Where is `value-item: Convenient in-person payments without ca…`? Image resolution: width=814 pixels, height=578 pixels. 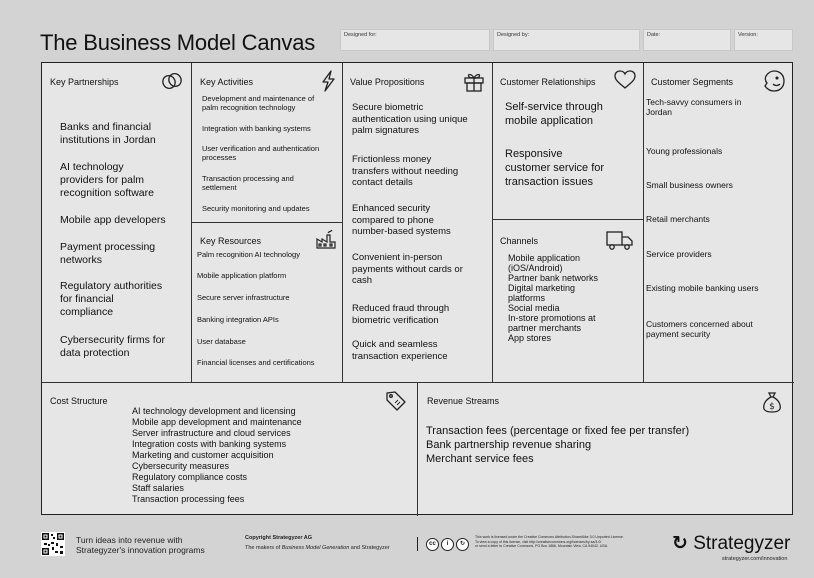
value-item: Convenient in-person payments without ca… is located at coordinates (407, 269).